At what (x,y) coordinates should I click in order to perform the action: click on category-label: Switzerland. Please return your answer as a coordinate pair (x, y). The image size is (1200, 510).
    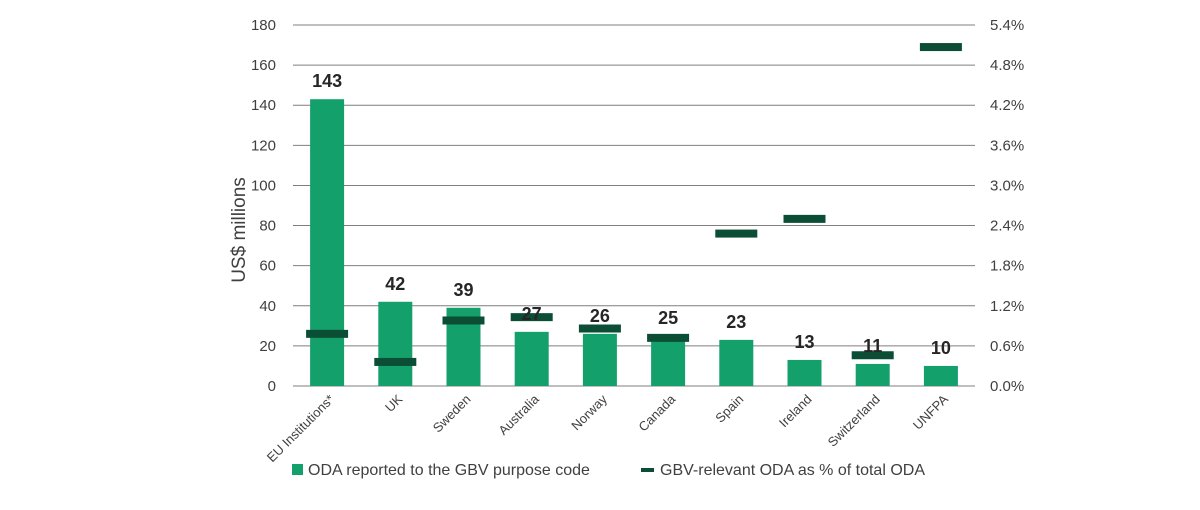
    Looking at the image, I should click on (854, 421).